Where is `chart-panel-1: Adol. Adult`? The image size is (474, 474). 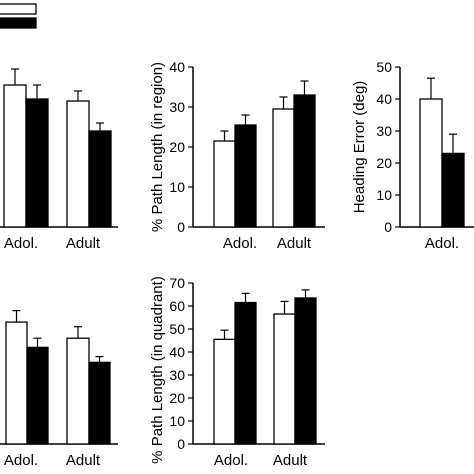
chart-panel-1: Adol. Adult is located at coordinates (59, 160).